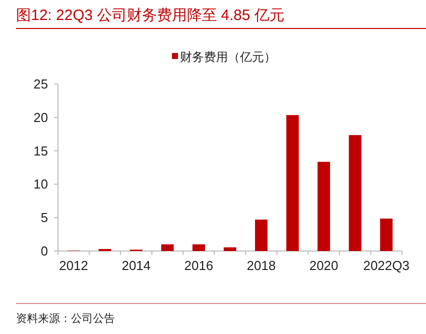 The width and height of the screenshot is (426, 334). What do you see at coordinates (136, 265) in the screenshot?
I see `x-tick-label: 2014` at bounding box center [136, 265].